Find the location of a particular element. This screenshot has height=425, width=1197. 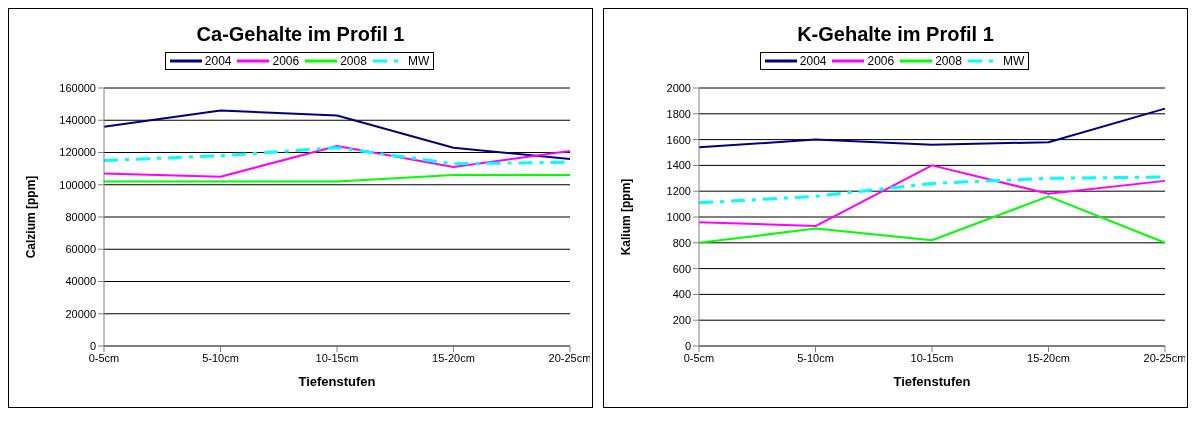

y-axis-title: Kalium [ppm] is located at coordinates (626, 217).